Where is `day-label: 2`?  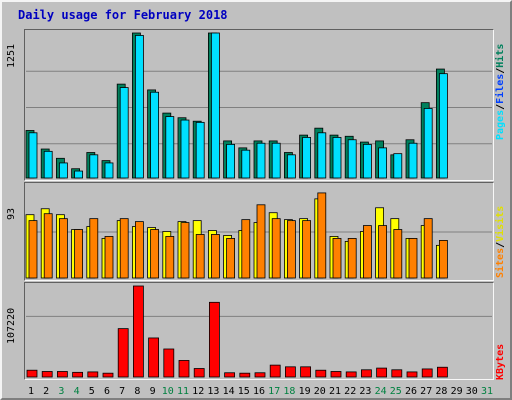 day-label: 2 is located at coordinates (46, 391).